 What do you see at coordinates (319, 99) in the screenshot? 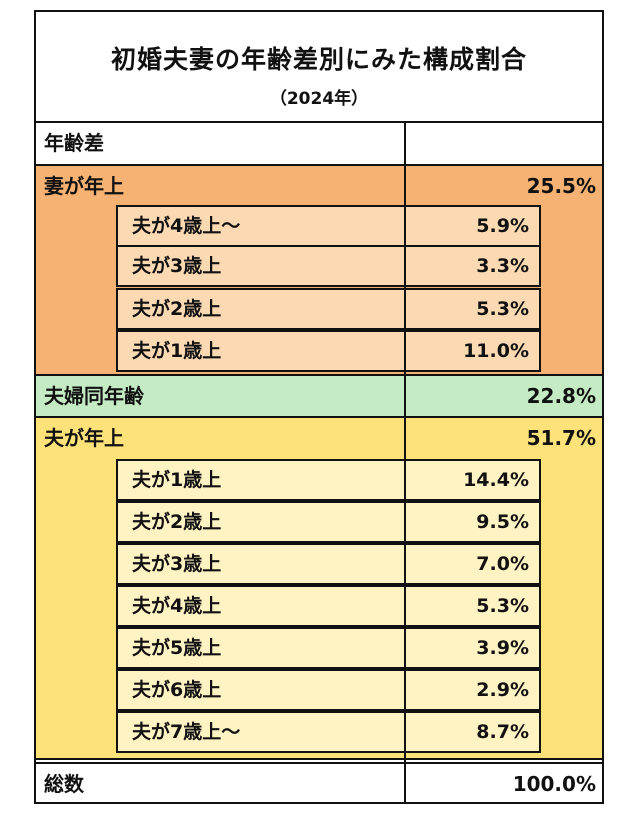
I see `table-subtitle: （2024年）` at bounding box center [319, 99].